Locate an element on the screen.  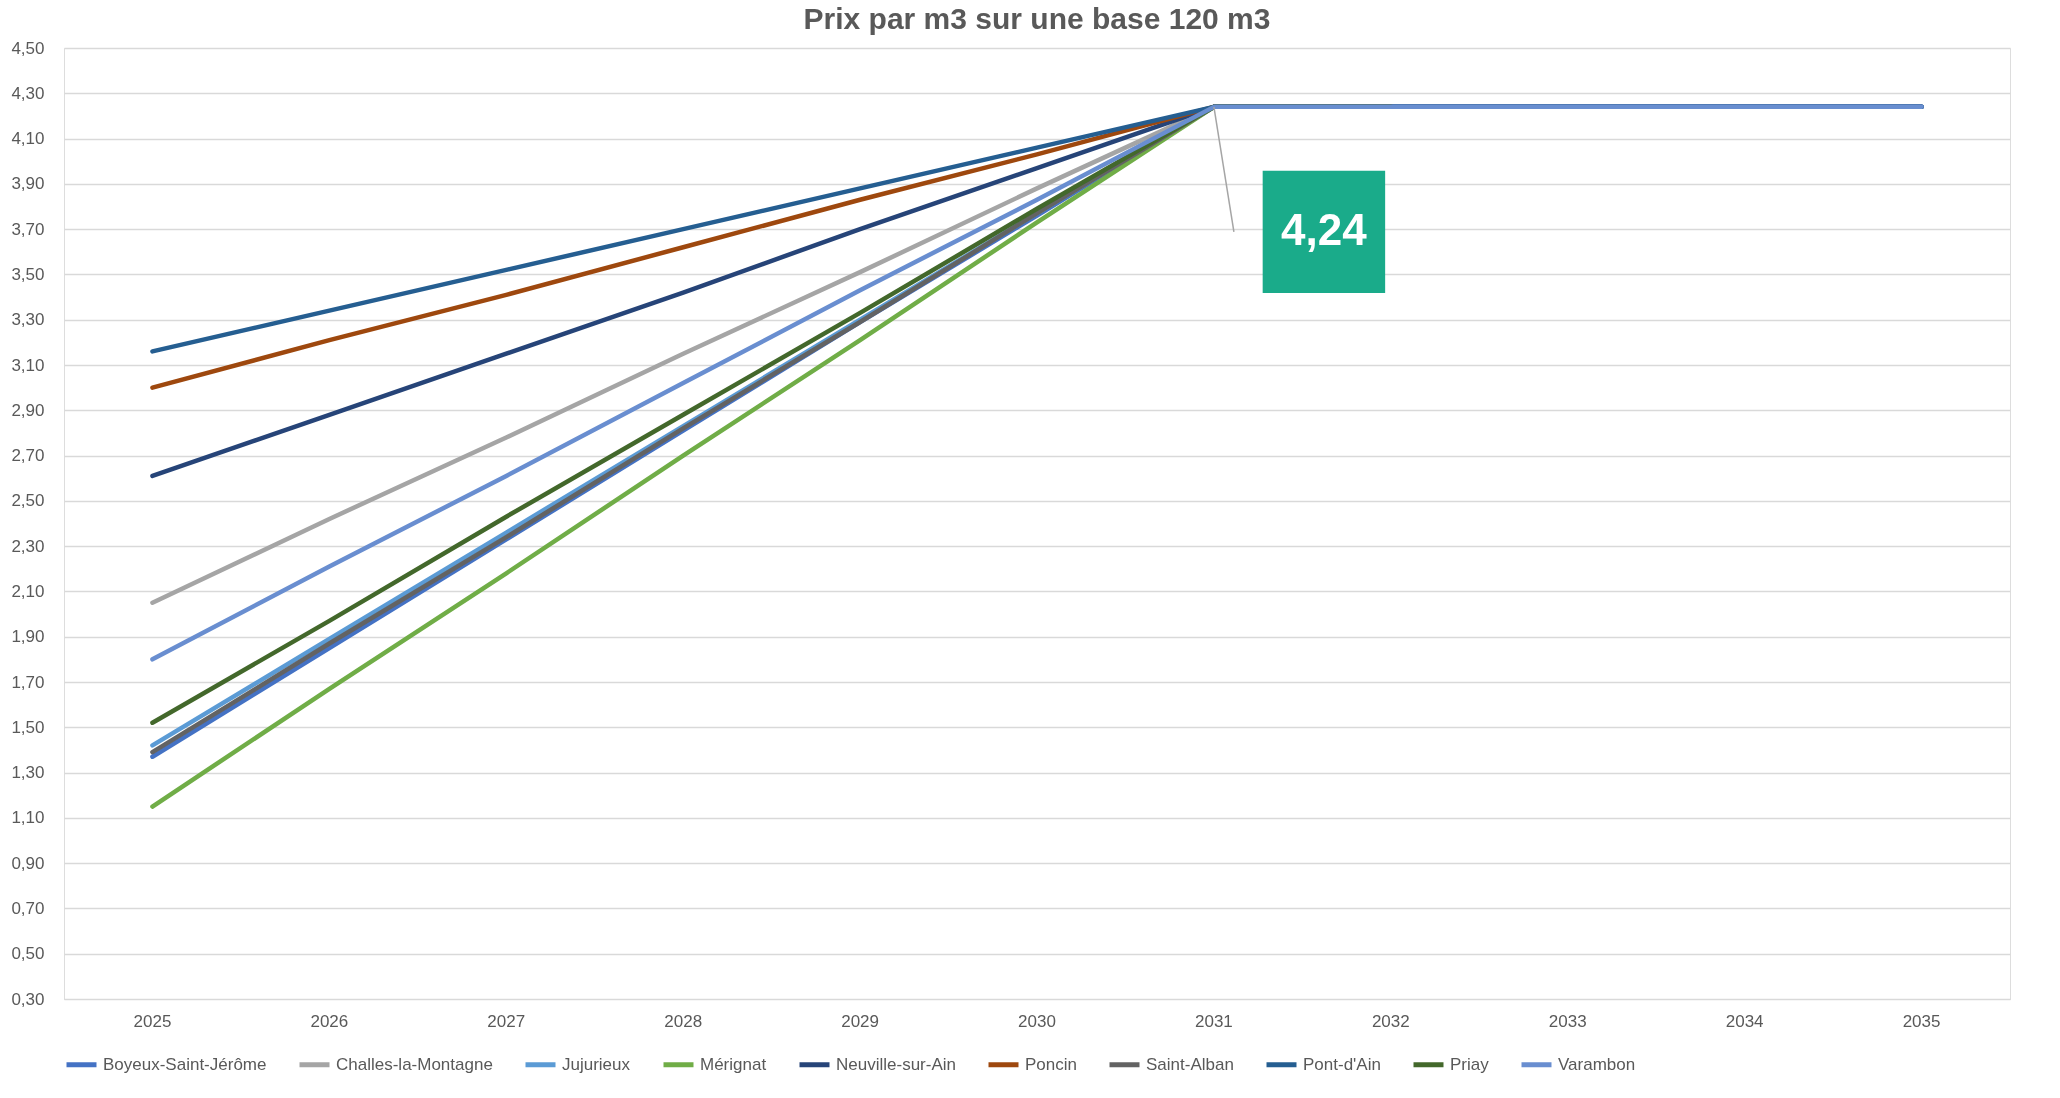
legend-label: Priay is located at coordinates (1470, 1064).